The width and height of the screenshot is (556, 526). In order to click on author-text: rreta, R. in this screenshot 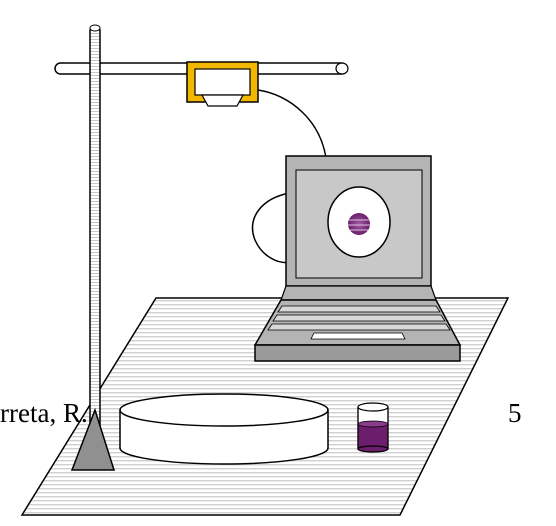, I will do `click(44, 413)`.